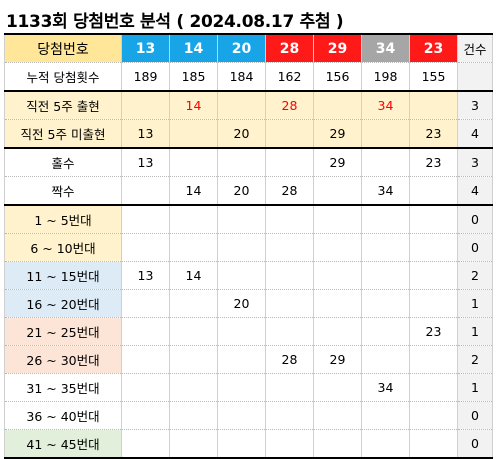 This screenshot has height=459, width=500. Describe the element at coordinates (63, 444) in the screenshot. I see `row-label: 41 ~ 45번대` at that location.